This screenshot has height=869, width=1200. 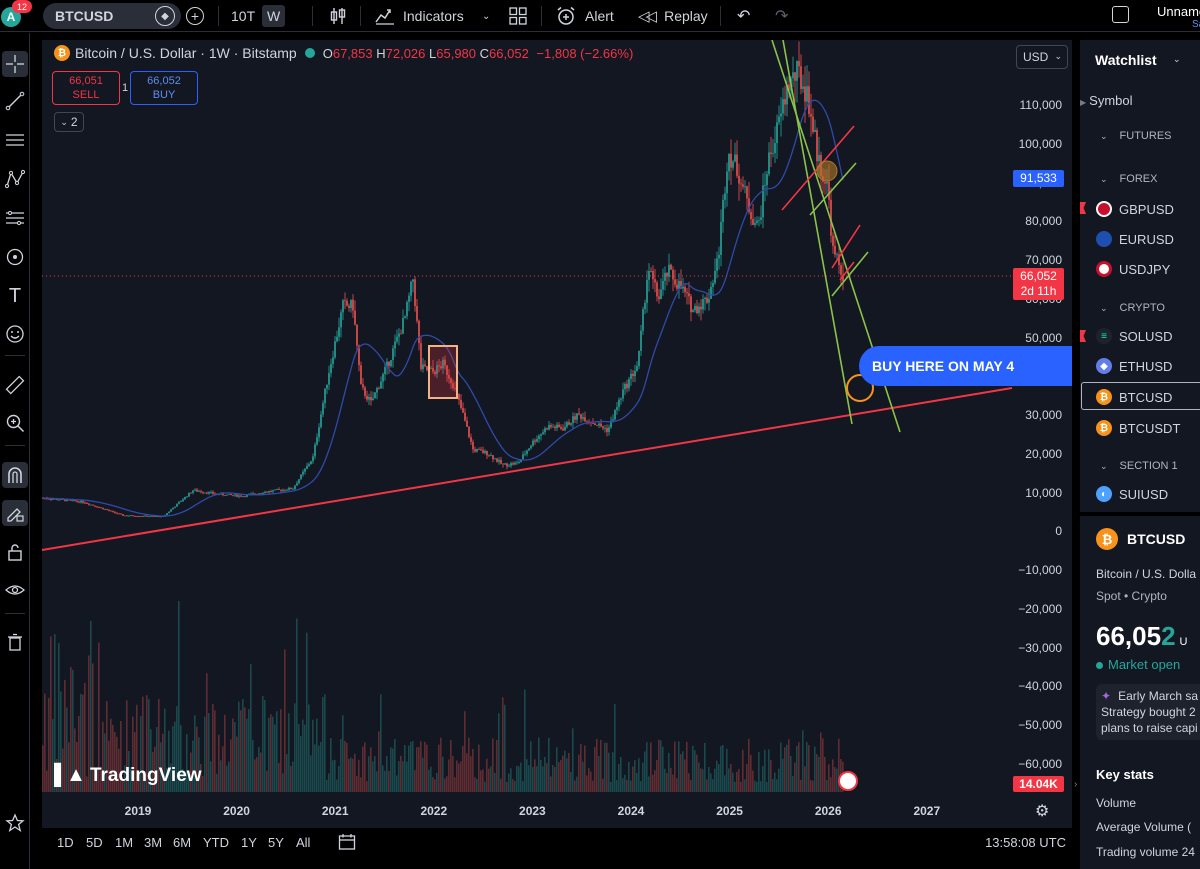 I want to click on details-header: ₿ BTCUSD, so click(x=1140, y=539).